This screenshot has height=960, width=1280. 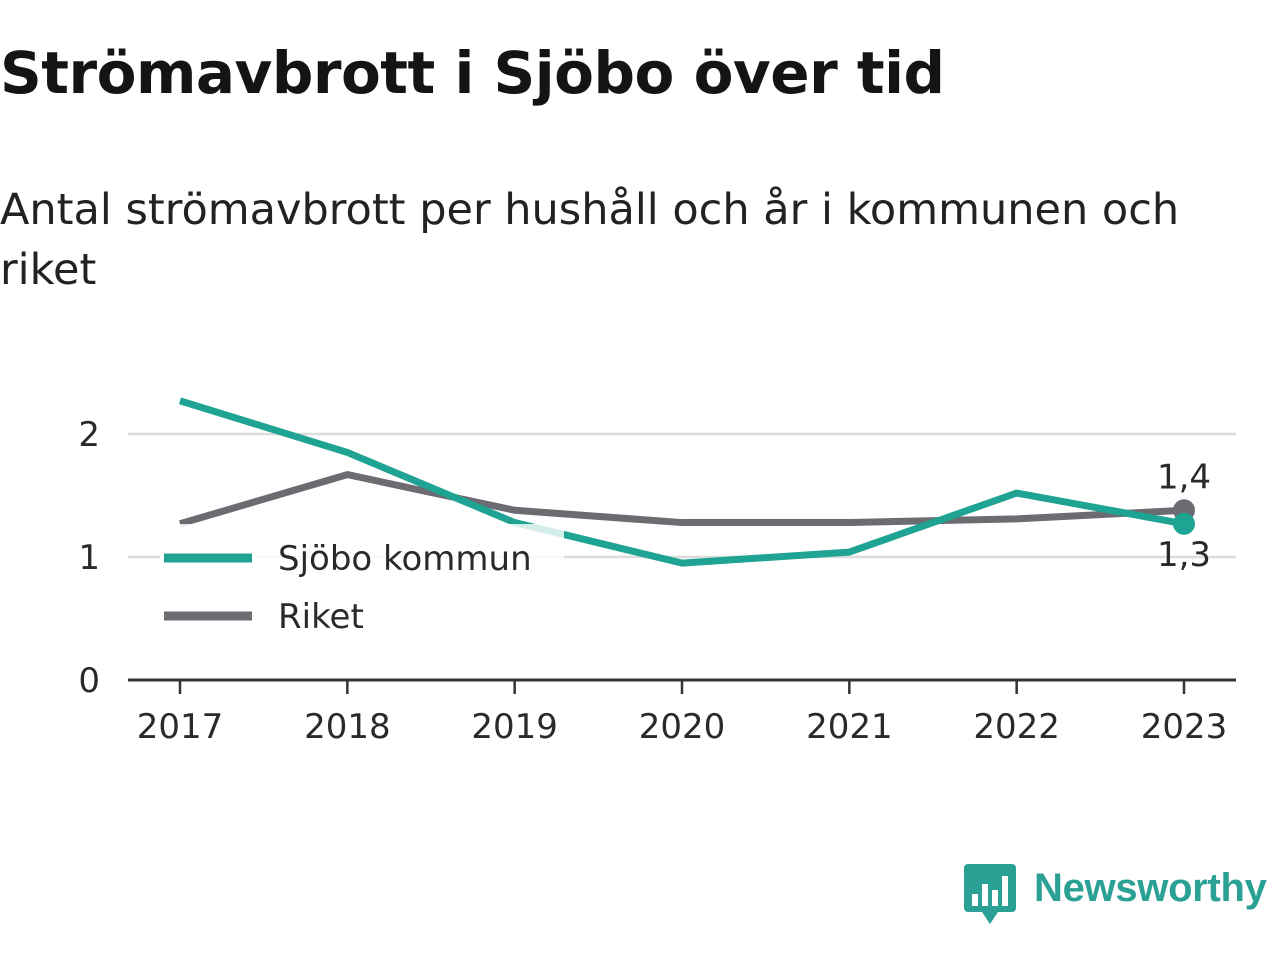 I want to click on y-tick-label: 1, so click(x=89, y=558).